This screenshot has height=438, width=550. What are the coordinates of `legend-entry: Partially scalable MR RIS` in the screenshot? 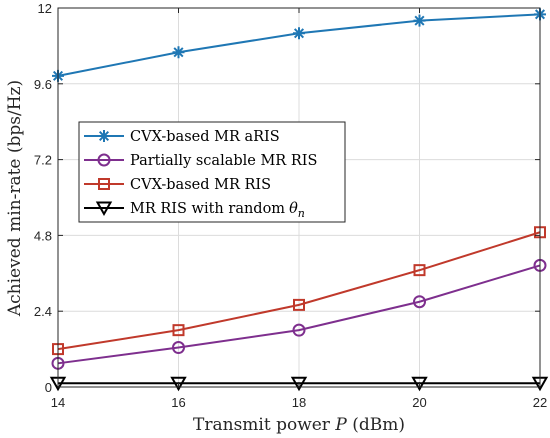 It's located at (200, 161).